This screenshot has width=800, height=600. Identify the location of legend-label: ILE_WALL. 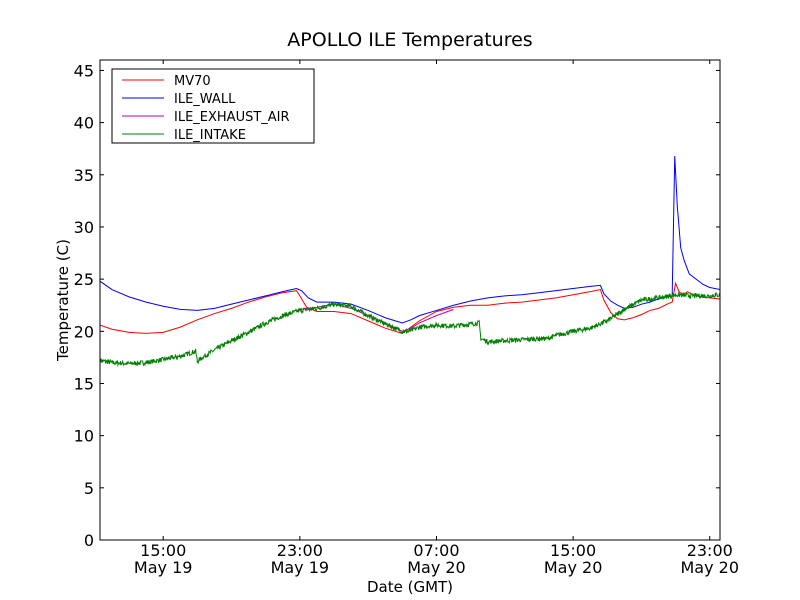
(205, 99).